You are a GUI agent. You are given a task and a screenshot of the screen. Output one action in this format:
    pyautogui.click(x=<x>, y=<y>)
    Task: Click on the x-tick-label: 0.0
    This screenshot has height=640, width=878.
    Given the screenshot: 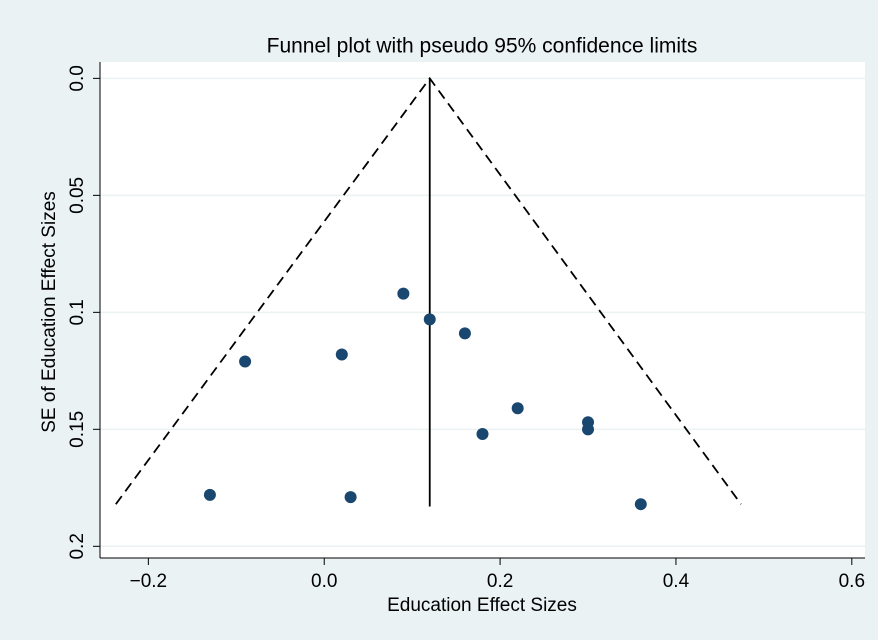 What is the action you would take?
    pyautogui.click(x=324, y=581)
    